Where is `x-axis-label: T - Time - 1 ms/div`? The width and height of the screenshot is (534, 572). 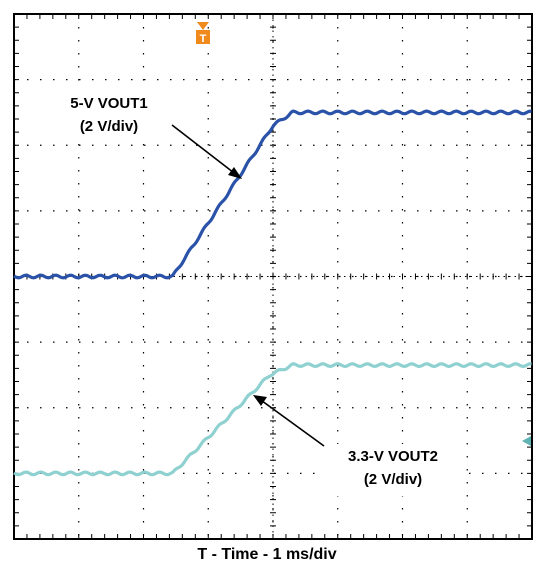
x-axis-label: T - Time - 1 ms/div is located at coordinates (267, 554).